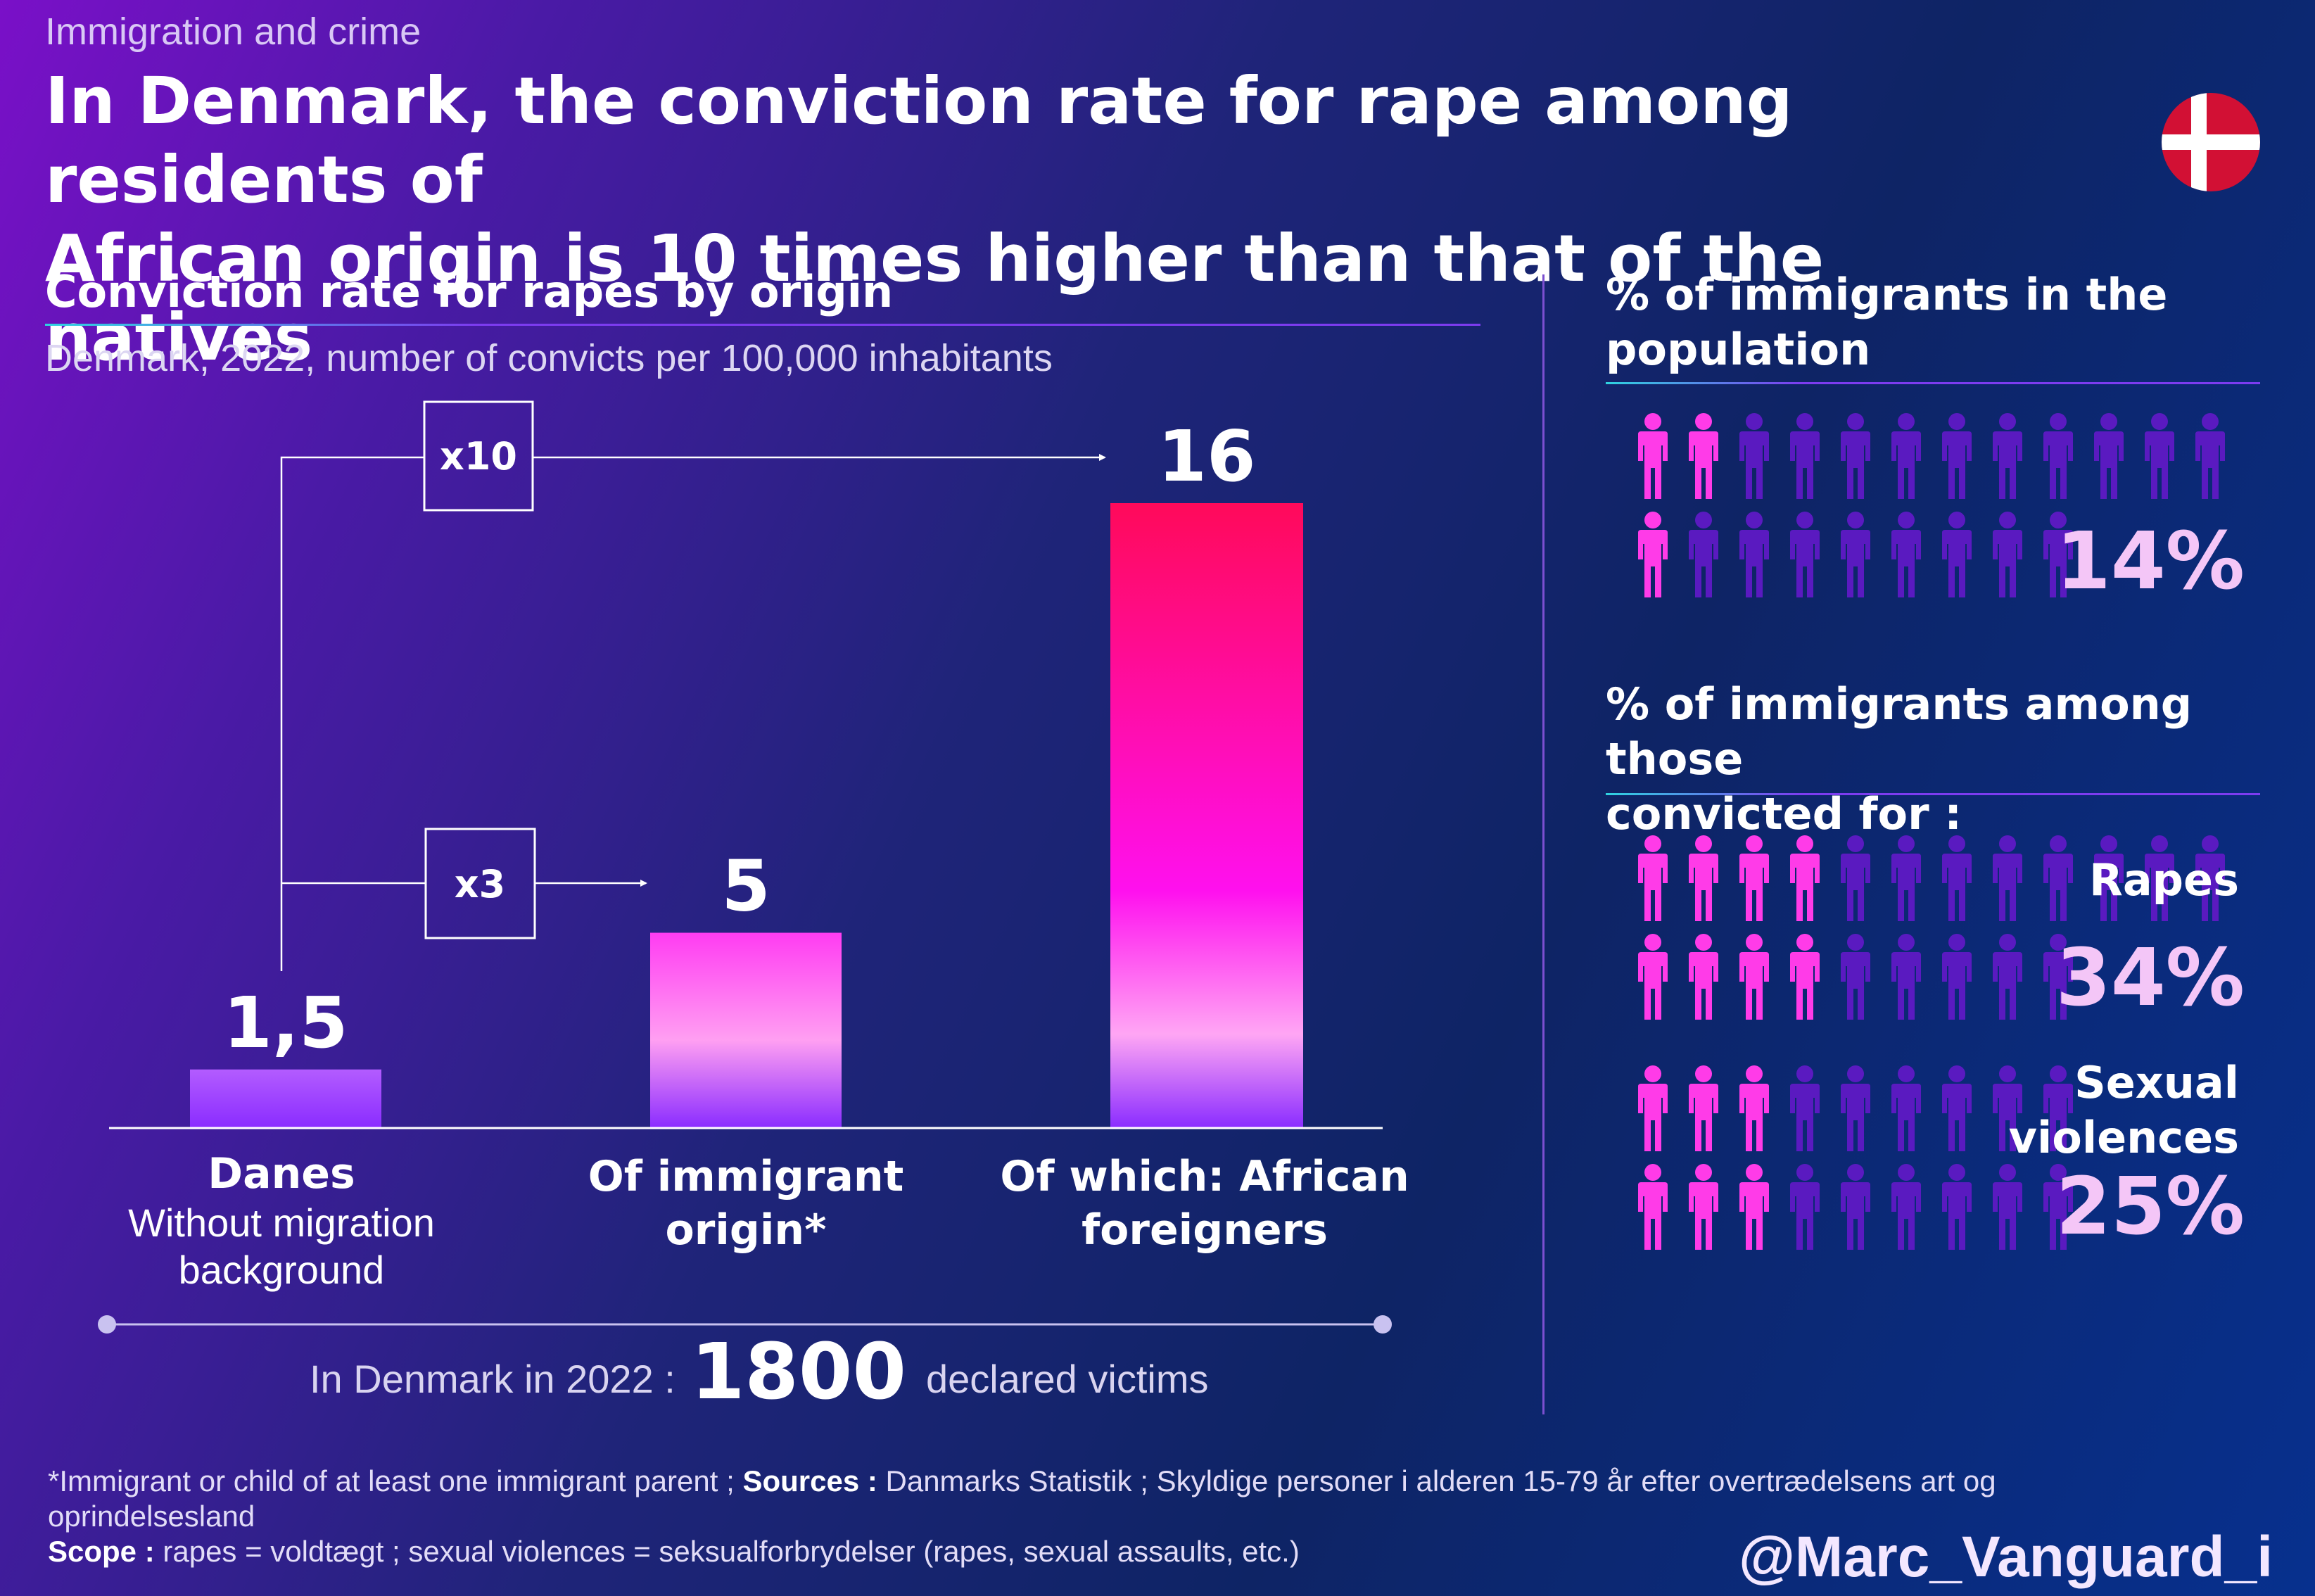 This screenshot has height=1596, width=2315. Describe the element at coordinates (2150, 978) in the screenshot. I see `rapes-pct: 34%` at that location.